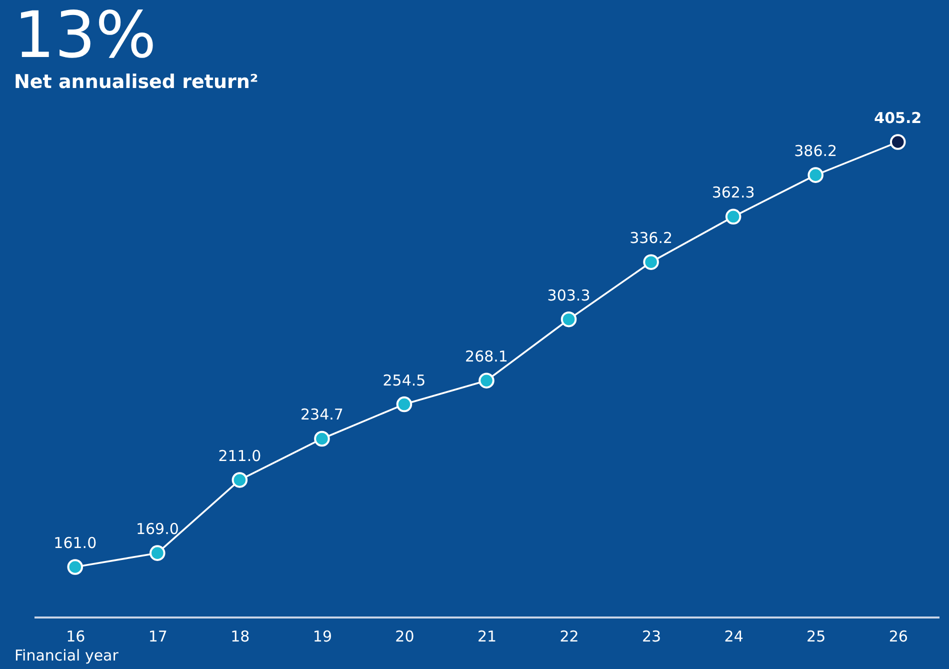 The width and height of the screenshot is (949, 669). I want to click on x-tick-label: 22, so click(569, 637).